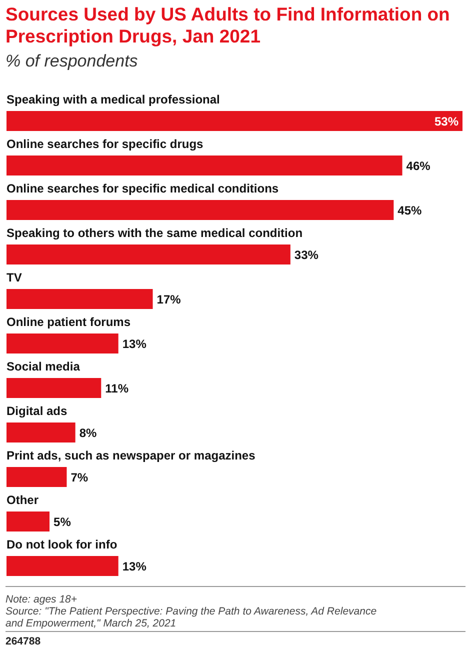  What do you see at coordinates (142, 189) in the screenshot?
I see `y-tick-label: Online searches for specific medical conditions` at bounding box center [142, 189].